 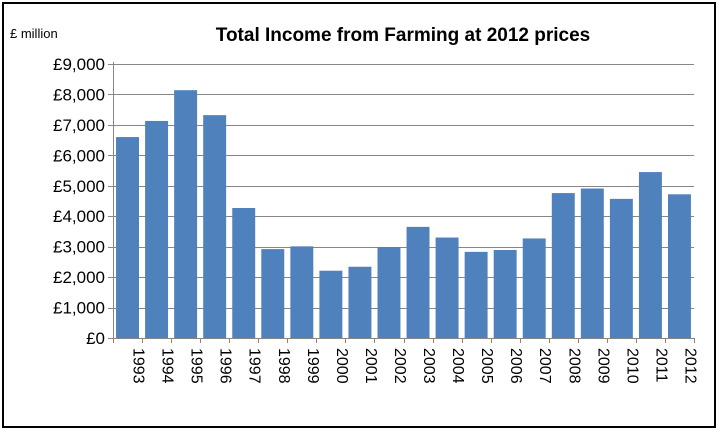 I want to click on bar-2006, so click(x=505, y=294).